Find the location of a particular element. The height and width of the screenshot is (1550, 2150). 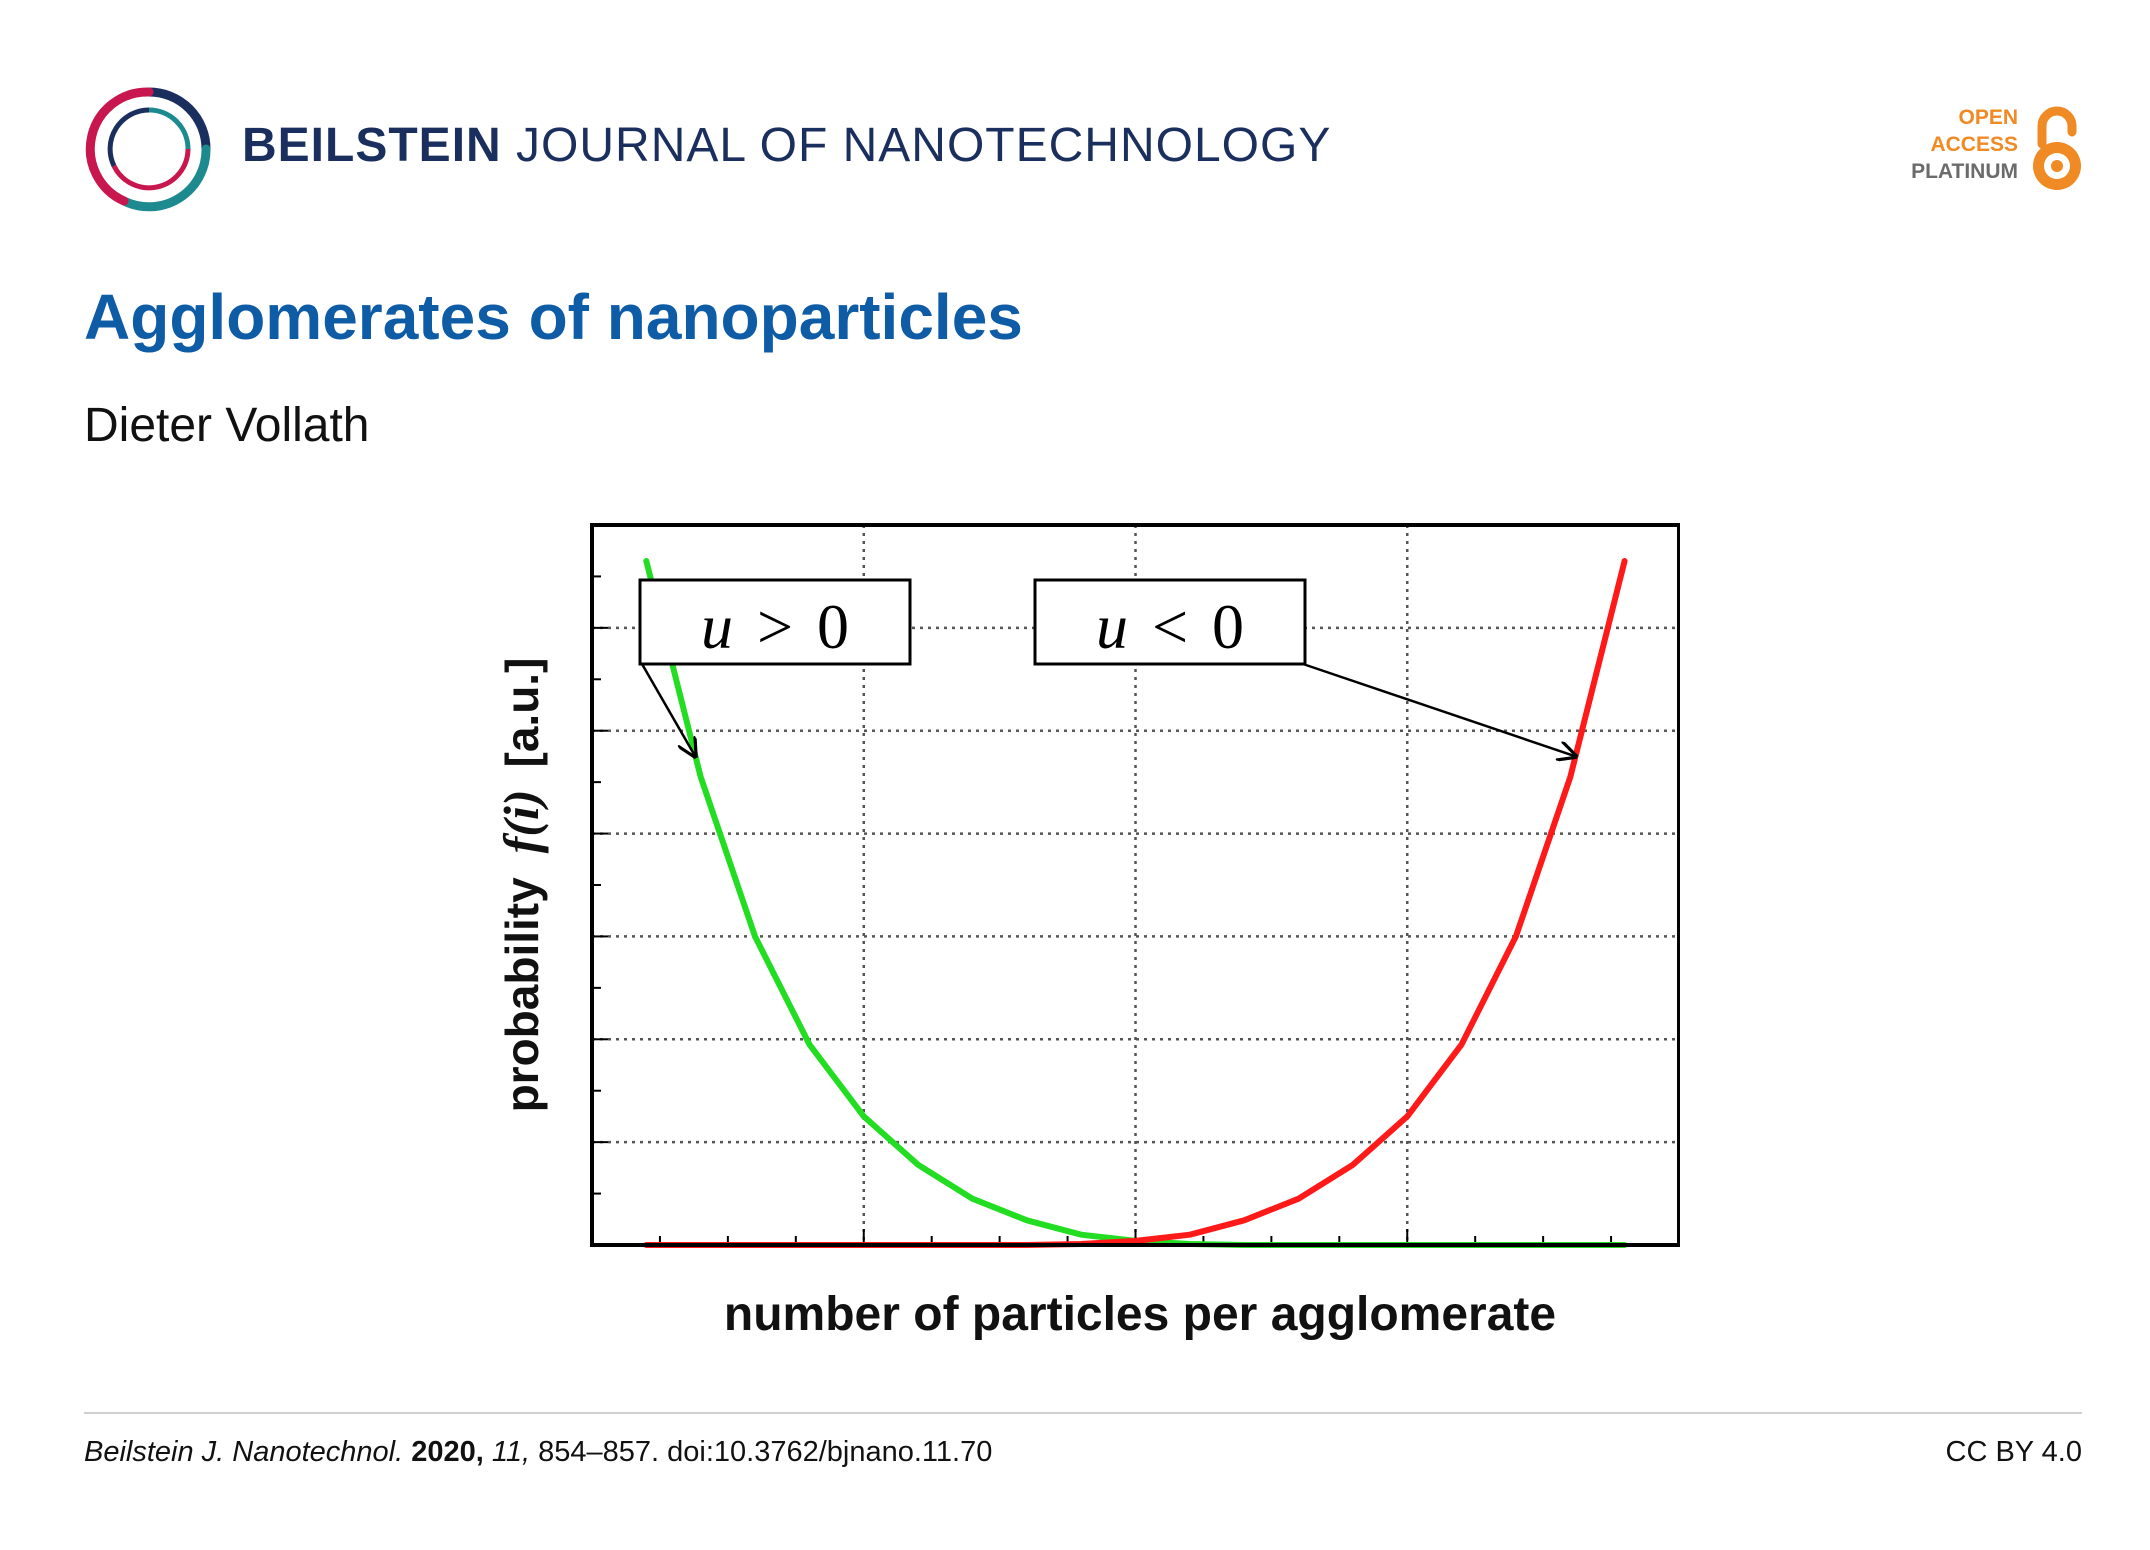

footer-divider is located at coordinates (1083, 1413).